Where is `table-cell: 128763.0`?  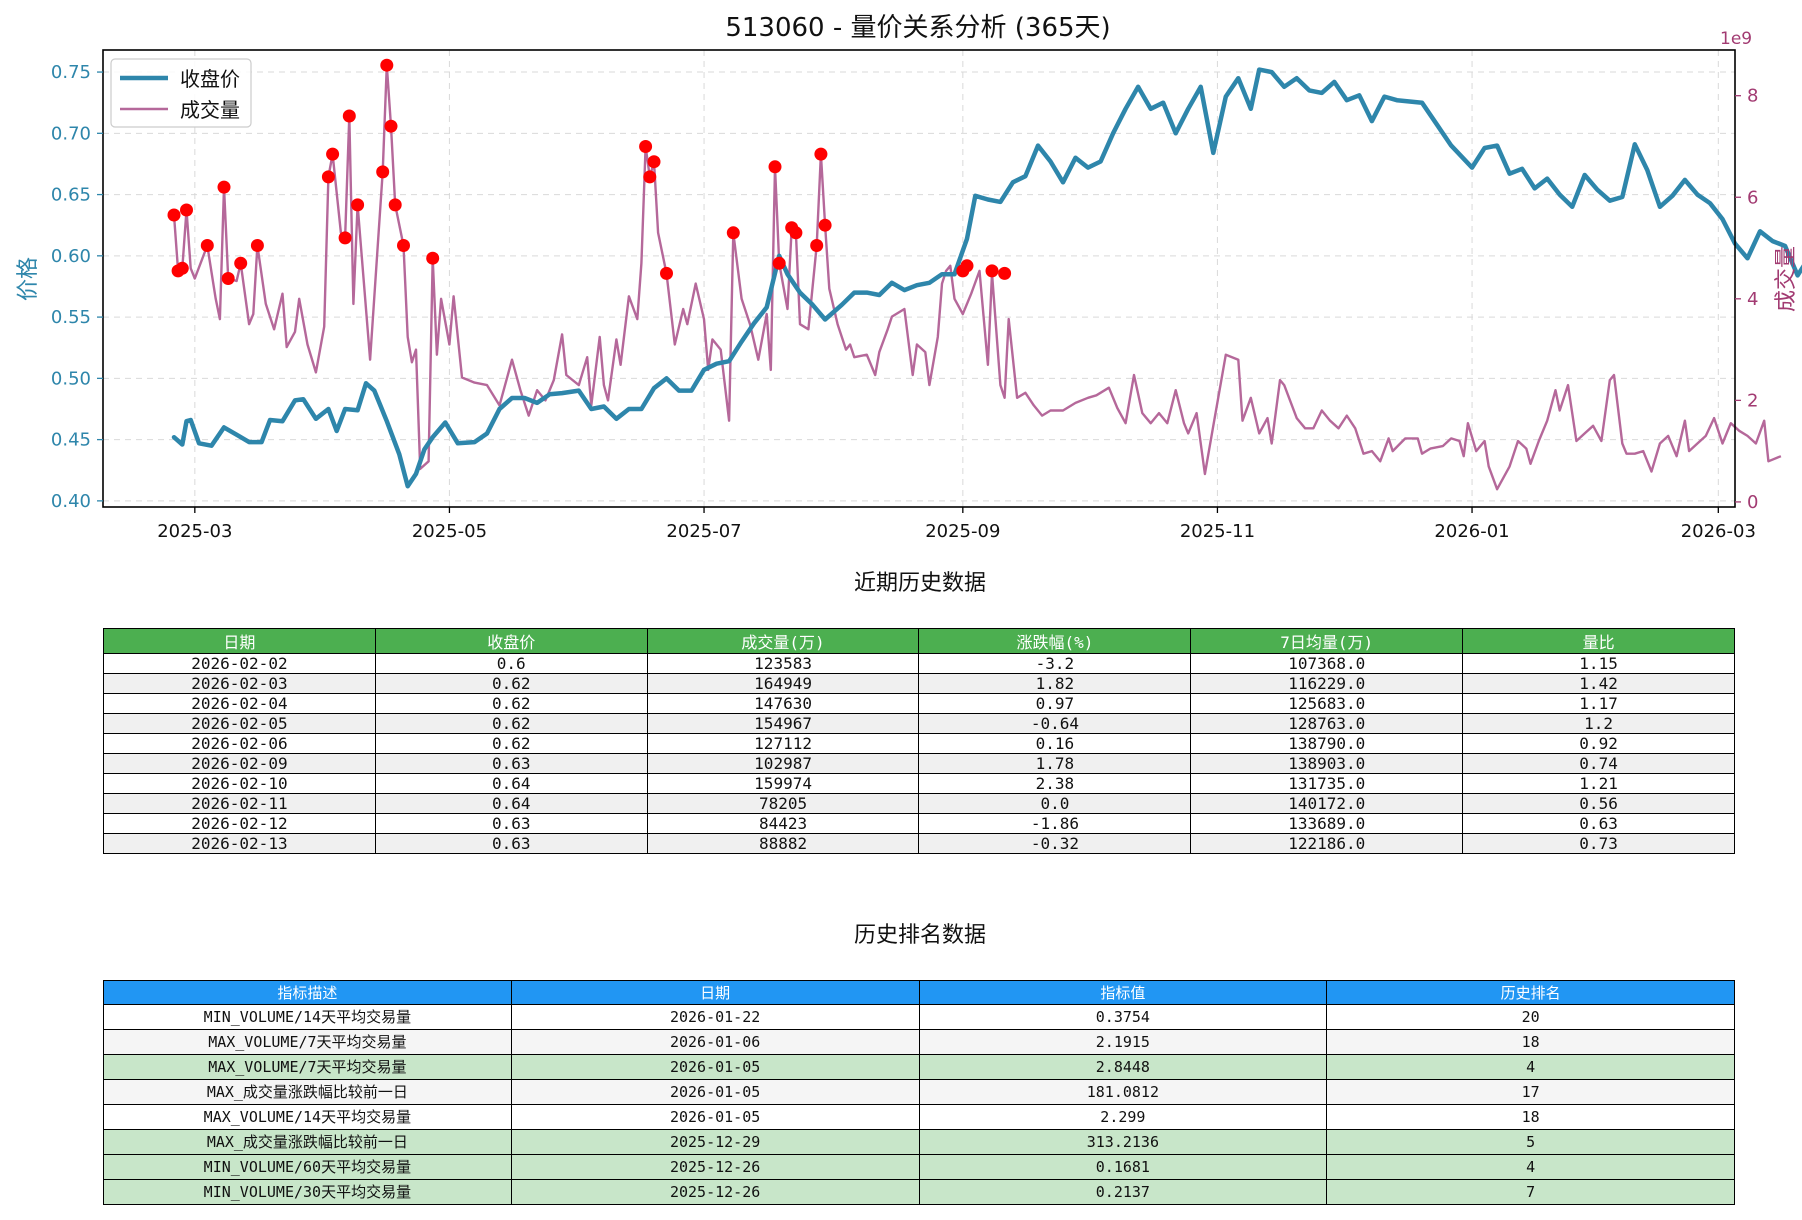 table-cell: 128763.0 is located at coordinates (1327, 723).